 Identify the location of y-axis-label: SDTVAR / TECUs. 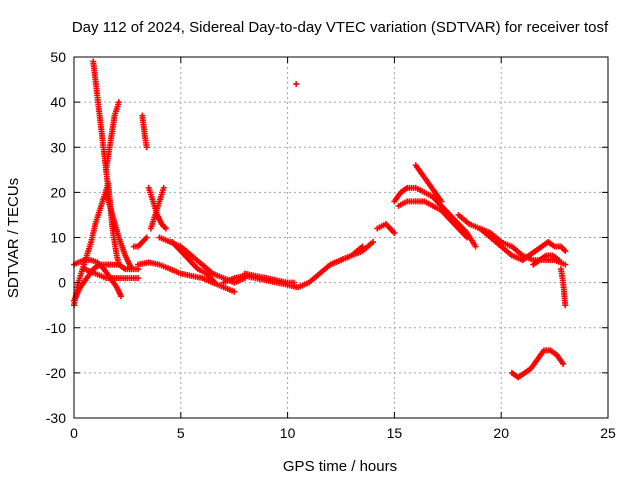
(13, 238).